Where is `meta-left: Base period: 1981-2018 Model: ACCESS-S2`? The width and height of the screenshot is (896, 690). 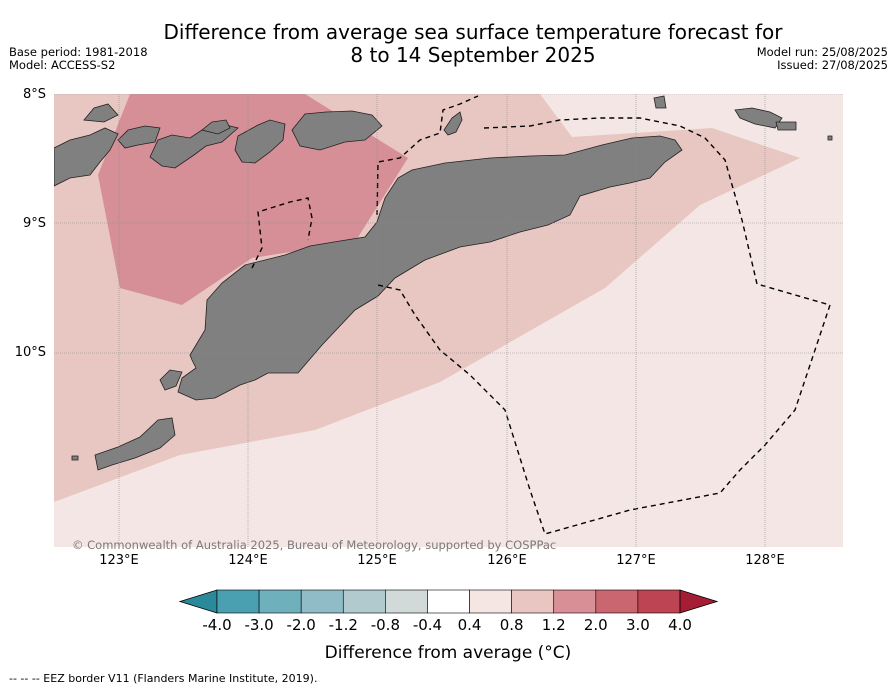 meta-left: Base period: 1981-2018 Model: ACCESS-S2 is located at coordinates (78, 59).